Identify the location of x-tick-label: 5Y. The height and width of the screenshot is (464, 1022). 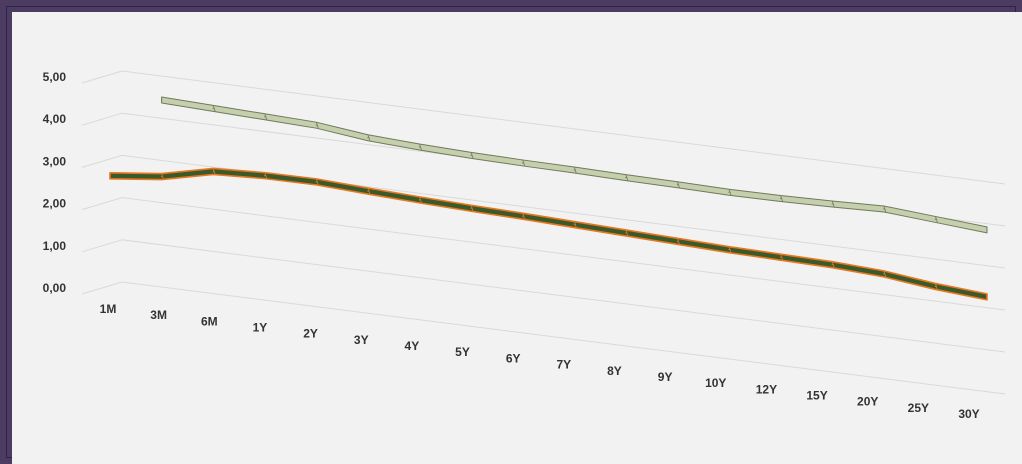
(462, 352).